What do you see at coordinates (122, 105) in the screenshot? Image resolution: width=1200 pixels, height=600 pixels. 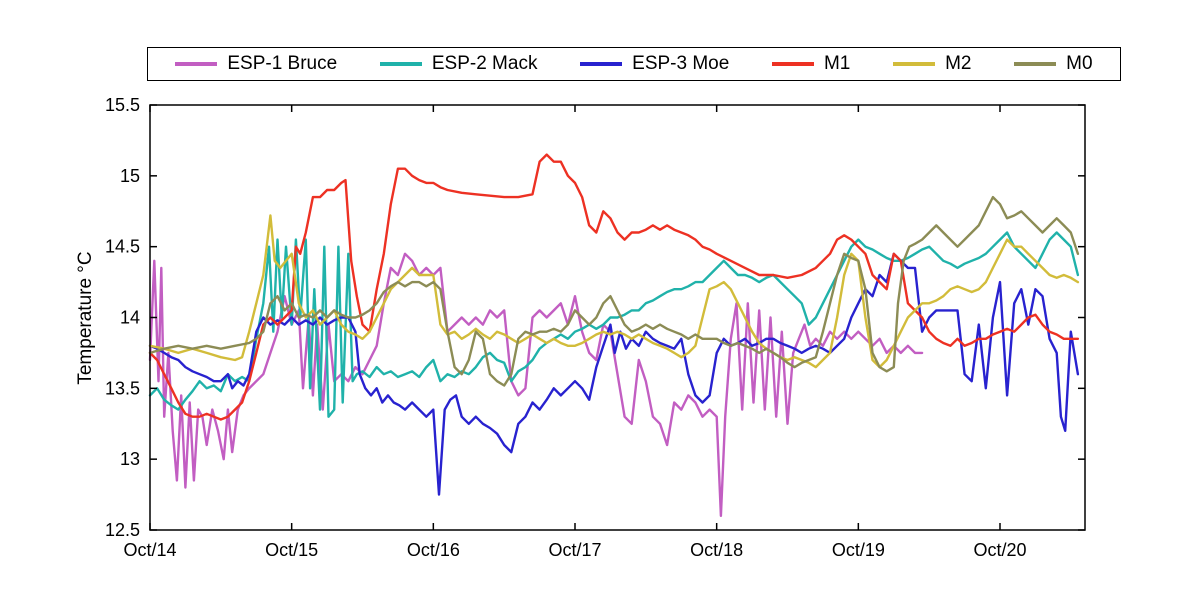 I see `y-tick-label: 15.5` at bounding box center [122, 105].